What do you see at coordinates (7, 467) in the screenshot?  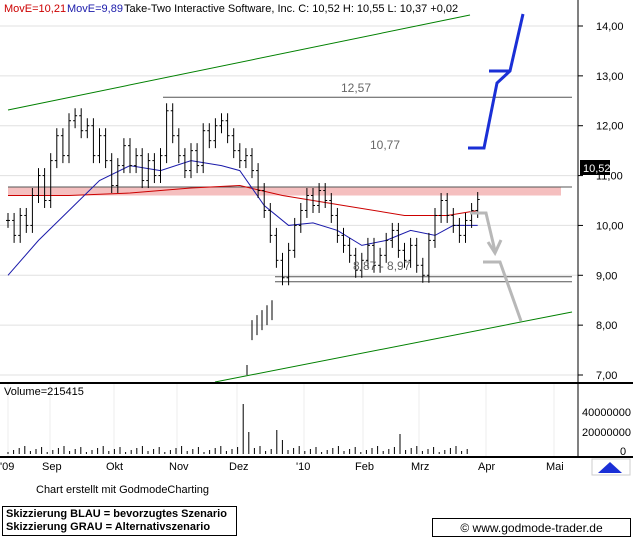 I see `x-tick-label: '09` at bounding box center [7, 467].